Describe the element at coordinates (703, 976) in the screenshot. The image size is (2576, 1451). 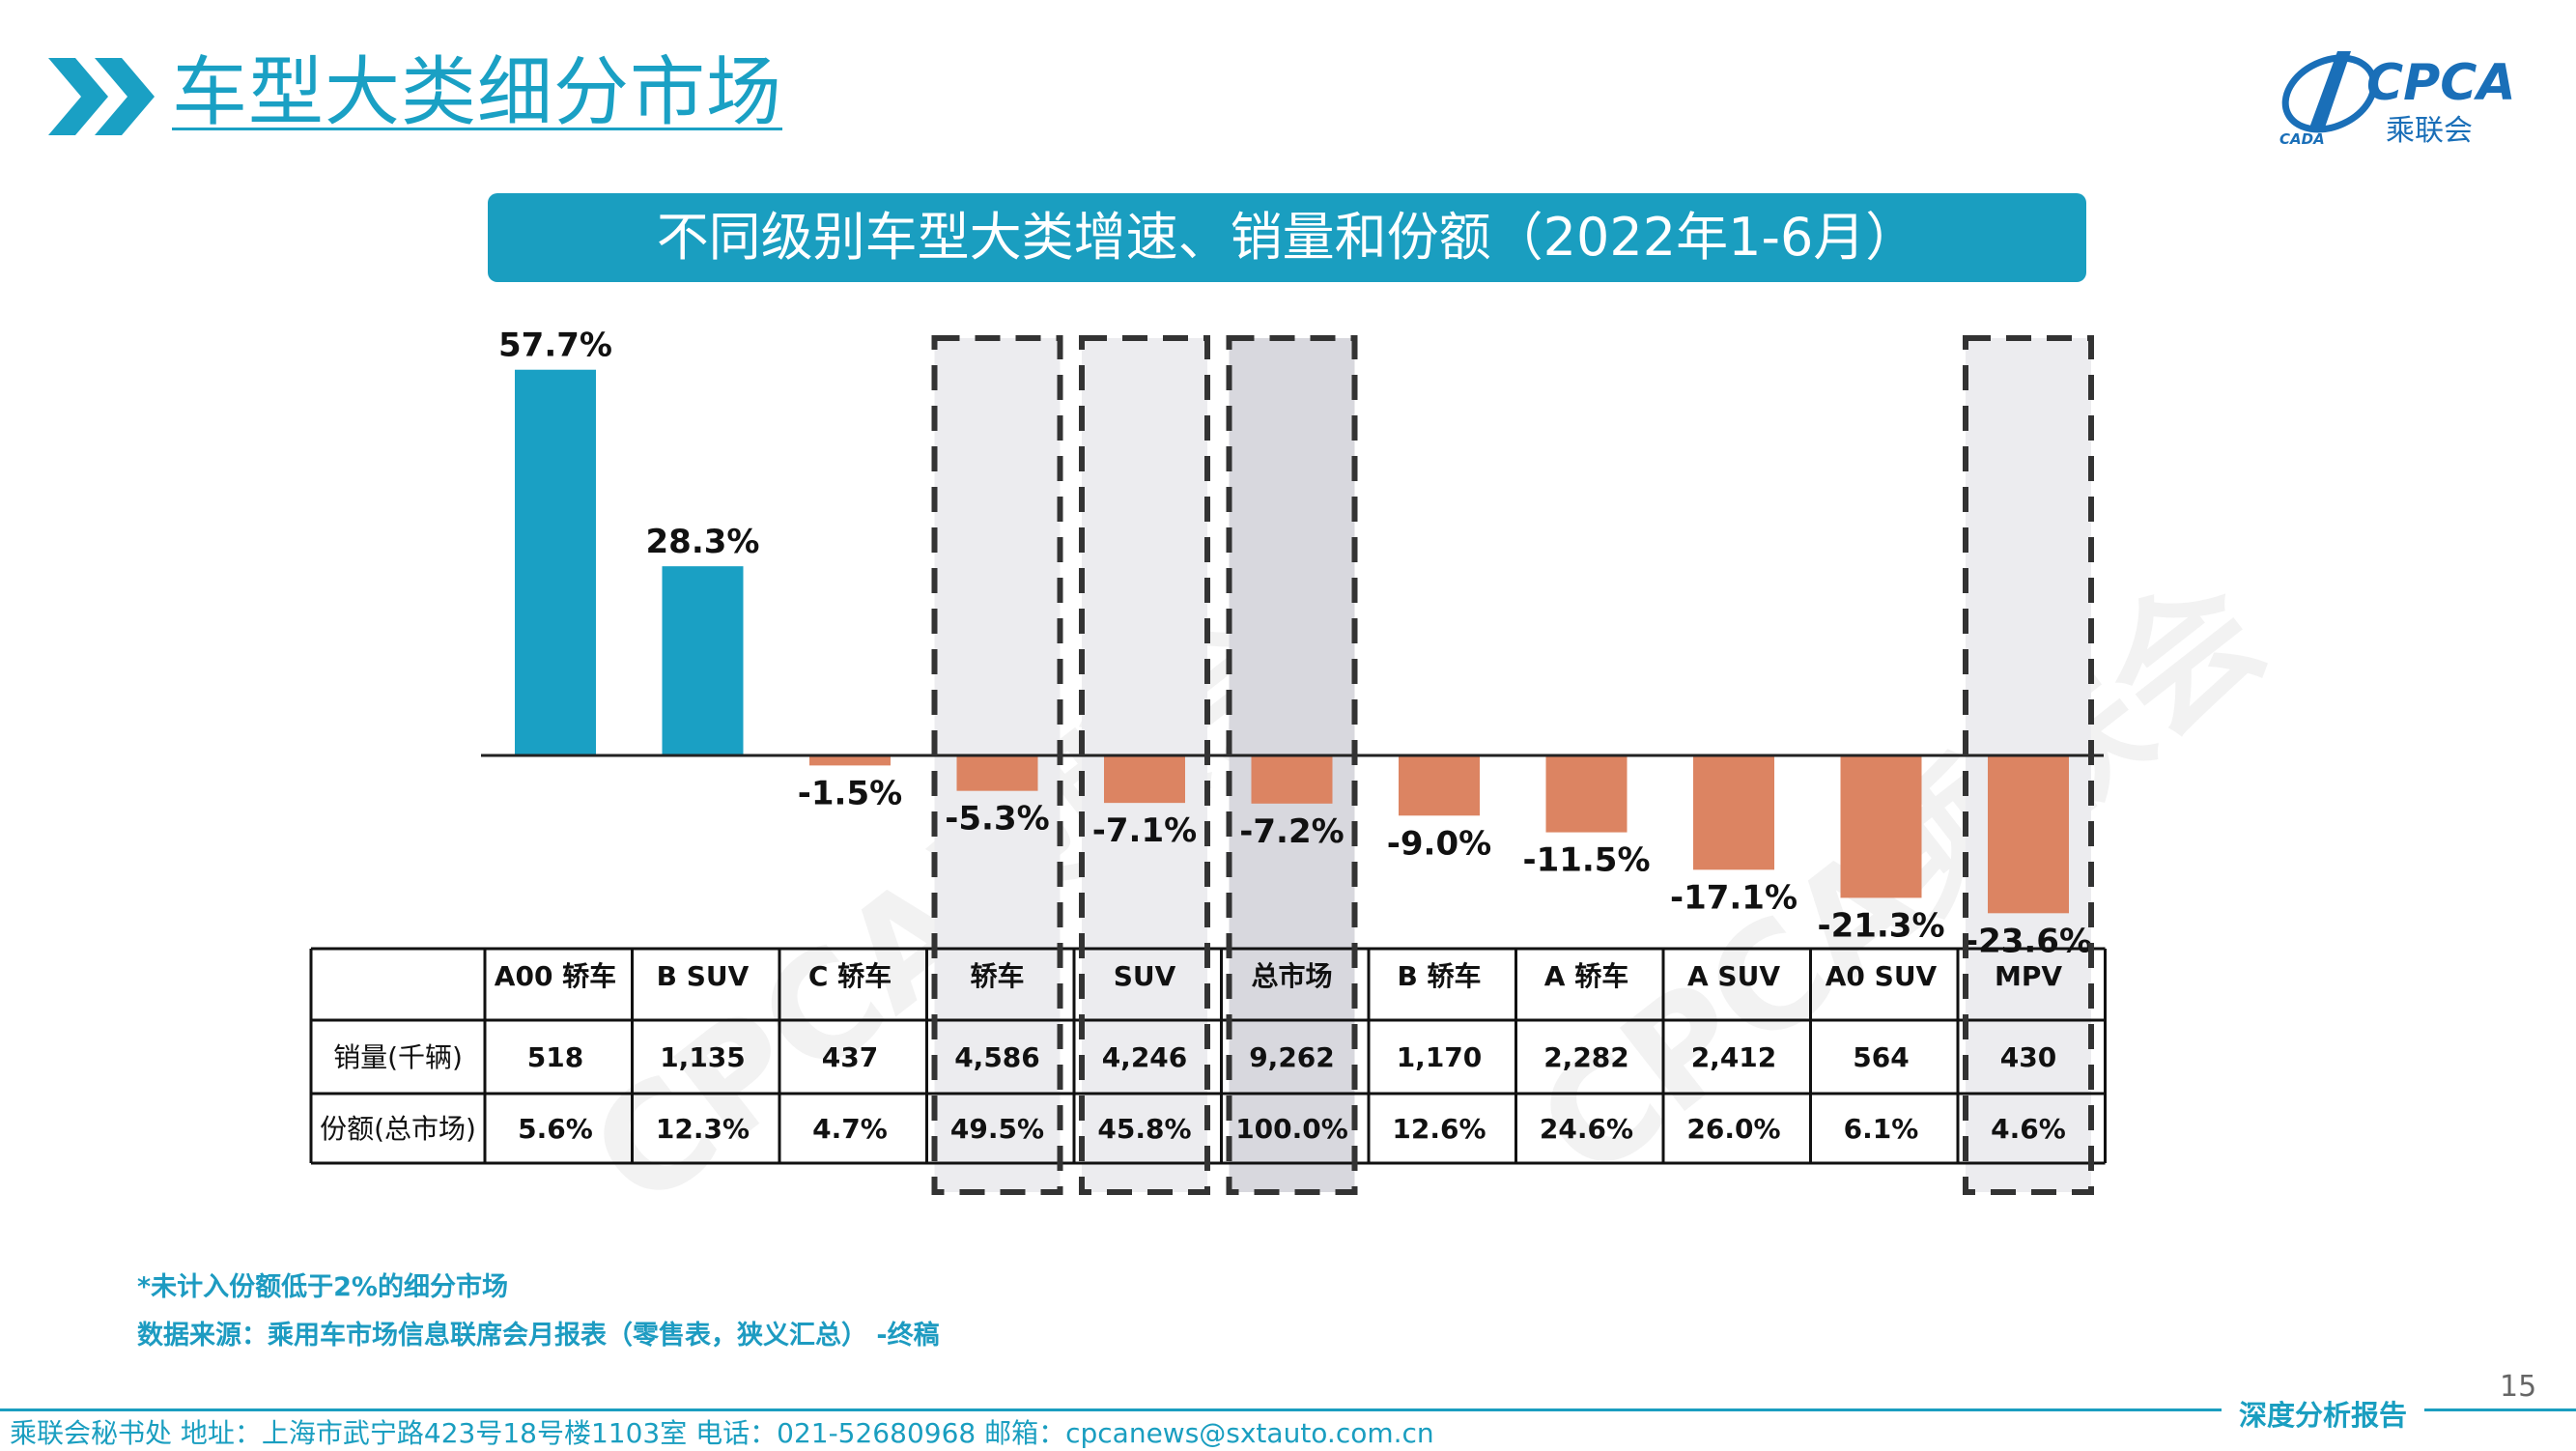
I see `table-header-1: B SUV` at that location.